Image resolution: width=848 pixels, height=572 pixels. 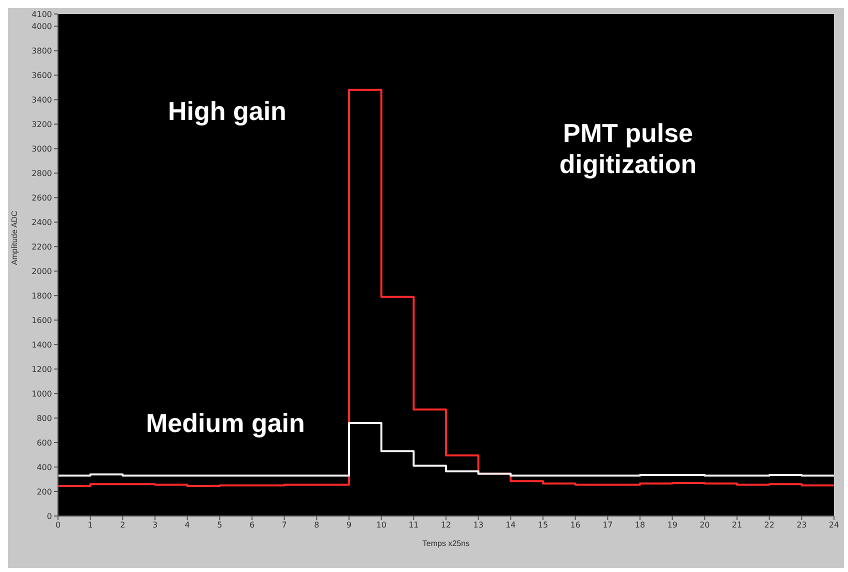 I want to click on x-tick-label: 15, so click(x=543, y=525).